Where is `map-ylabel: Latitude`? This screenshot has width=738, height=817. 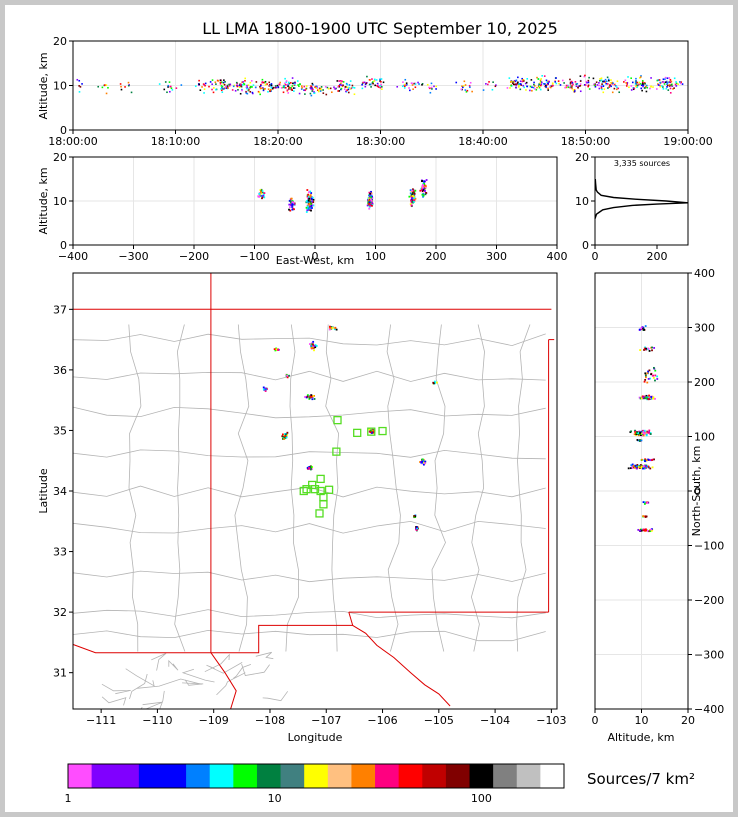
map-ylabel: Latitude is located at coordinates (43, 491).